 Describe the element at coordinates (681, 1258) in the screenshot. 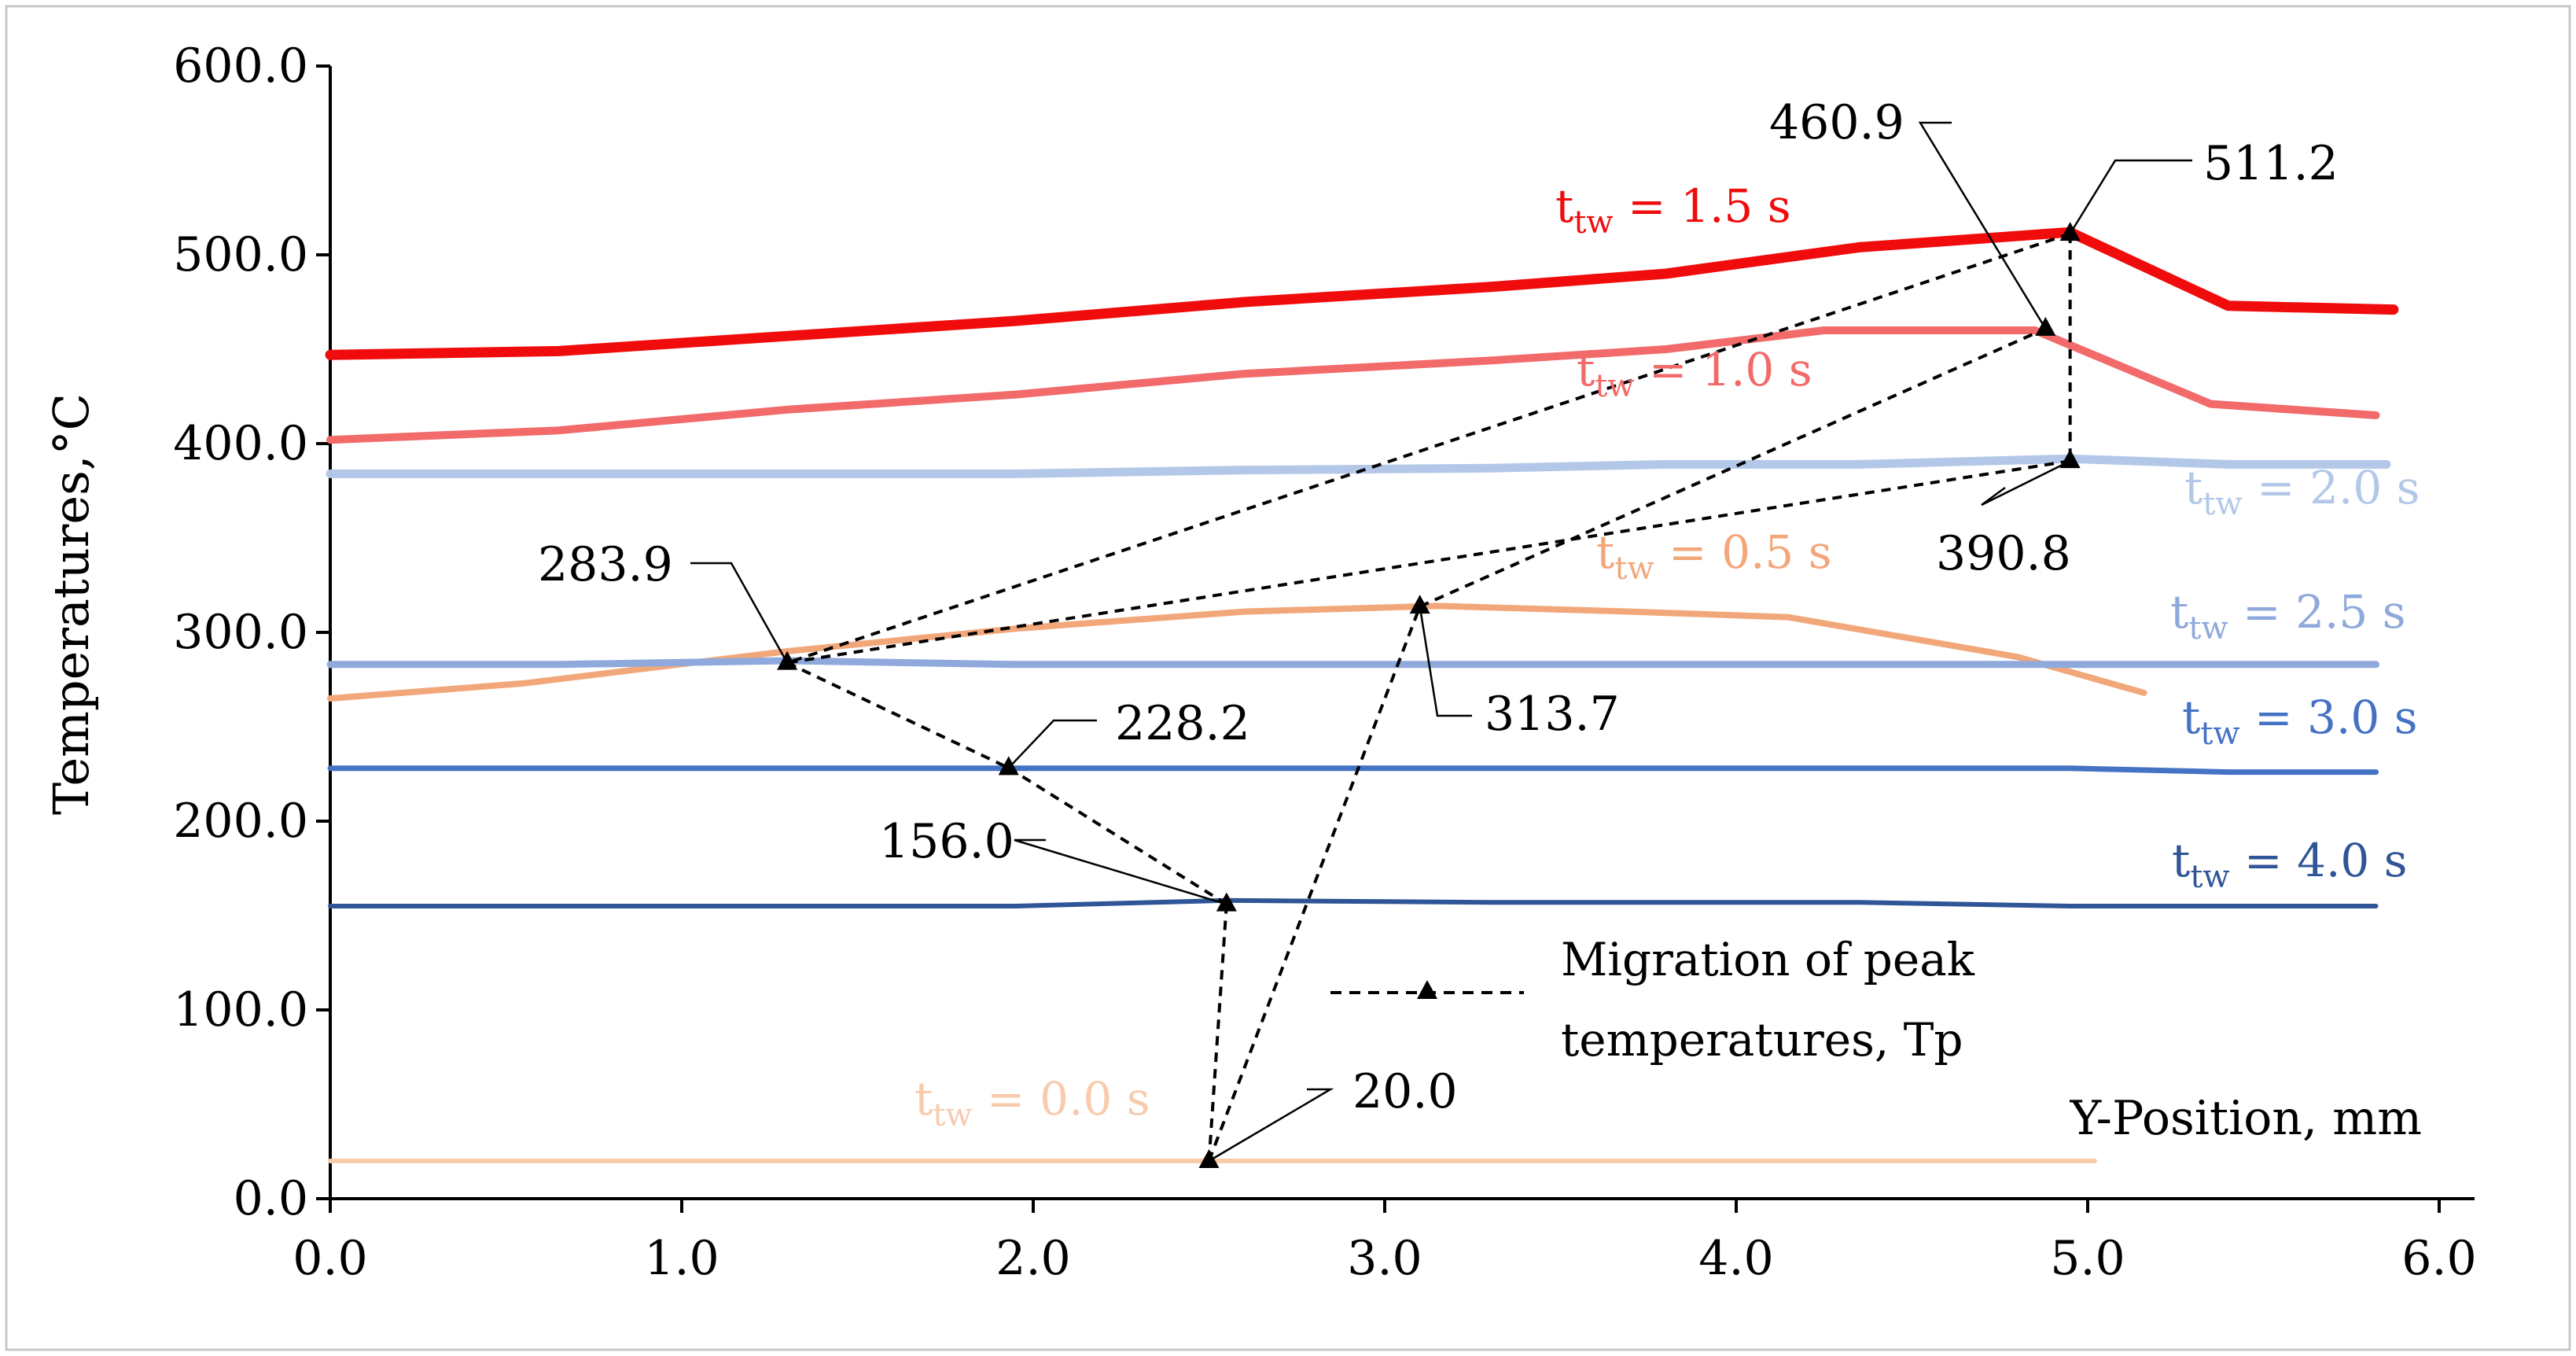

I see `x-tick-label: 1.0` at that location.